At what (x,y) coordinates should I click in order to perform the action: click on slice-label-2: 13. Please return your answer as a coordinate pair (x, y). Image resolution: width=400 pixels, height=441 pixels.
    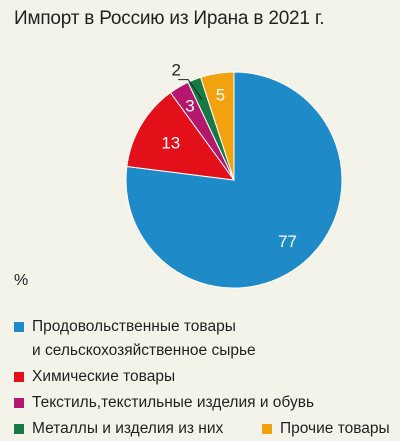
    Looking at the image, I should click on (170, 143).